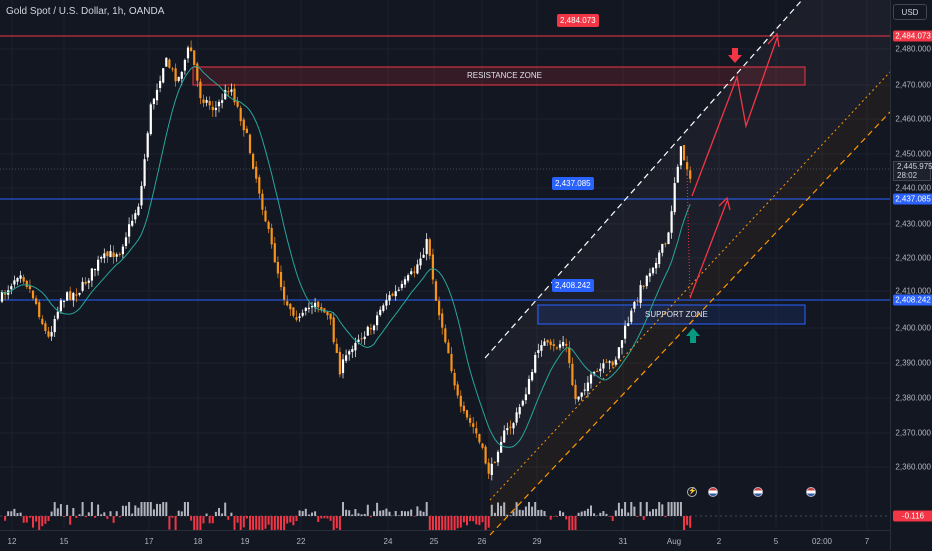 This screenshot has width=932, height=551. I want to click on bar-countdown: 28:02, so click(913, 175).